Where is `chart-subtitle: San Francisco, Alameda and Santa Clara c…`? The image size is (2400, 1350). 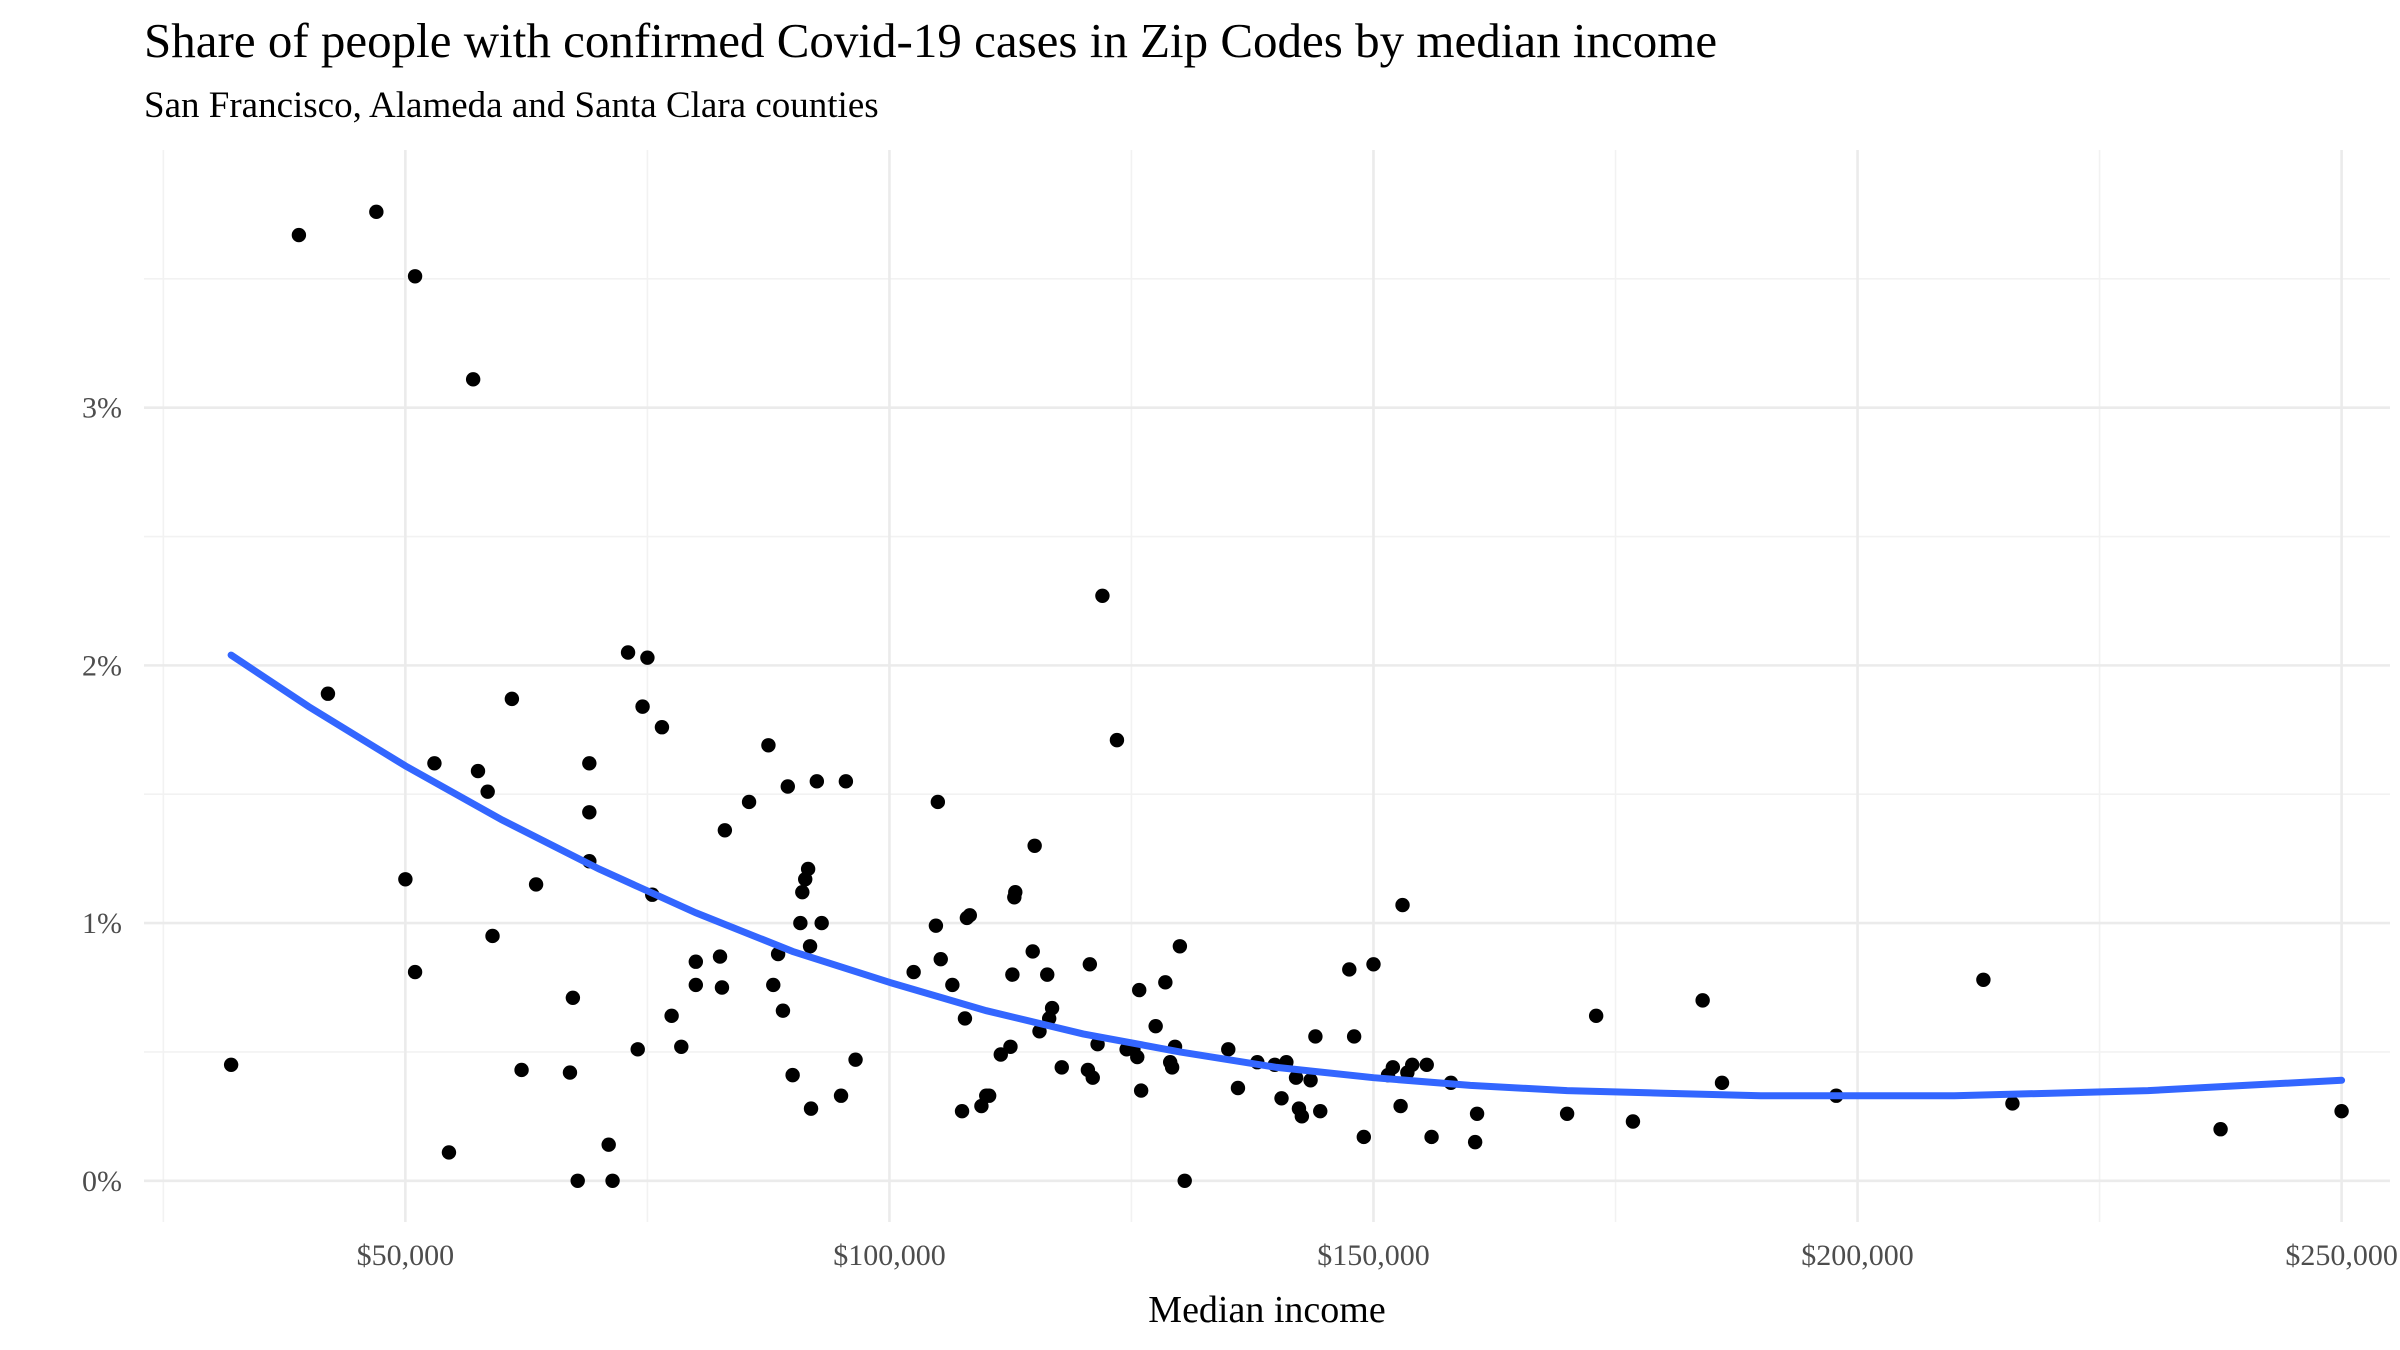 chart-subtitle: San Francisco, Alameda and Santa Clara c… is located at coordinates (511, 105).